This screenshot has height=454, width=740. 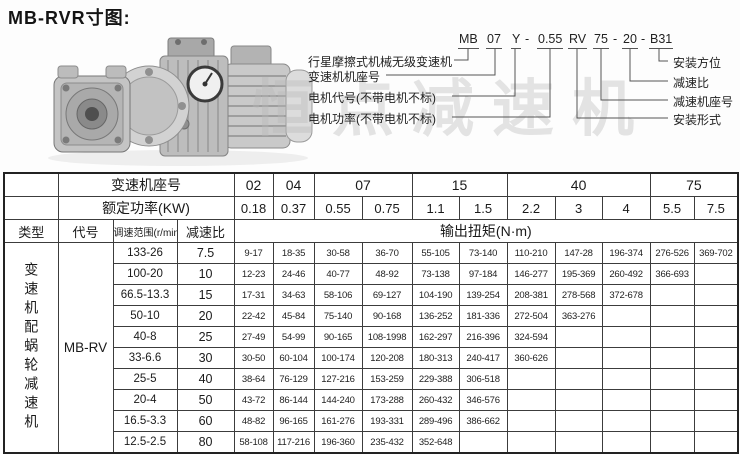 What do you see at coordinates (531, 253) in the screenshot?
I see `torque-cell: 110-210` at bounding box center [531, 253].